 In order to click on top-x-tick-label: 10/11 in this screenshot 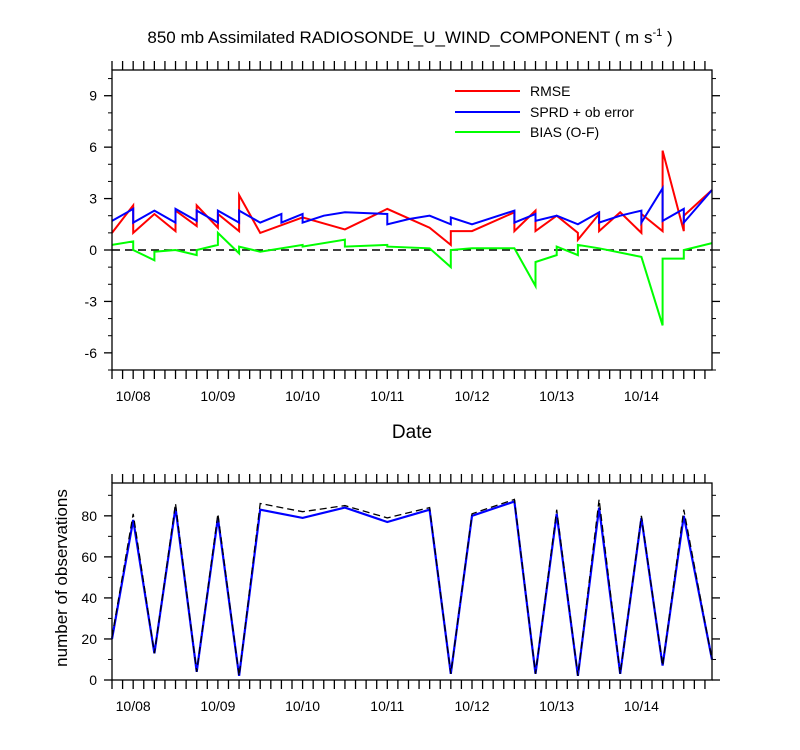, I will do `click(387, 396)`.